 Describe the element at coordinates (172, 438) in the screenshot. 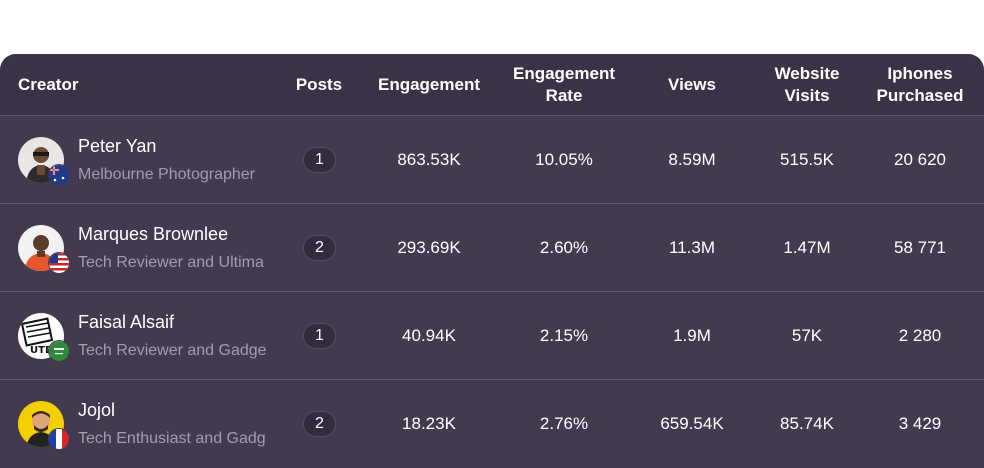

I see `creator-subtitle: Tech Enthusiast and Gadg` at that location.